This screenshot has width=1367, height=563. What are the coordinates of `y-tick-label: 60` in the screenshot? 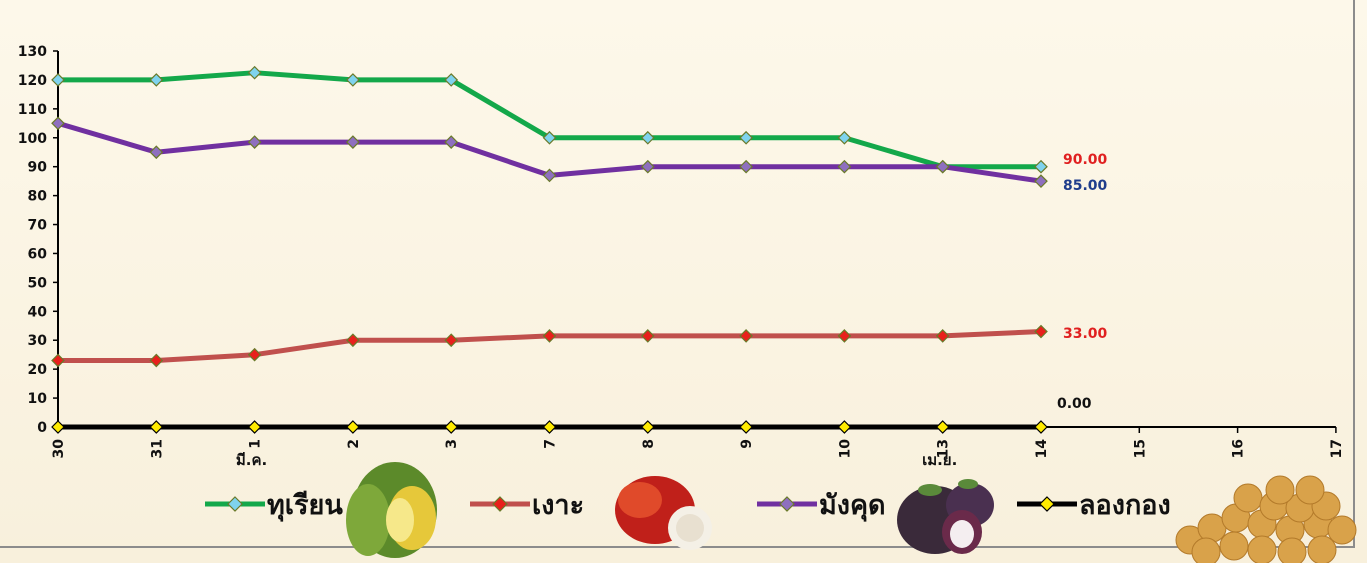 It's located at (38, 254).